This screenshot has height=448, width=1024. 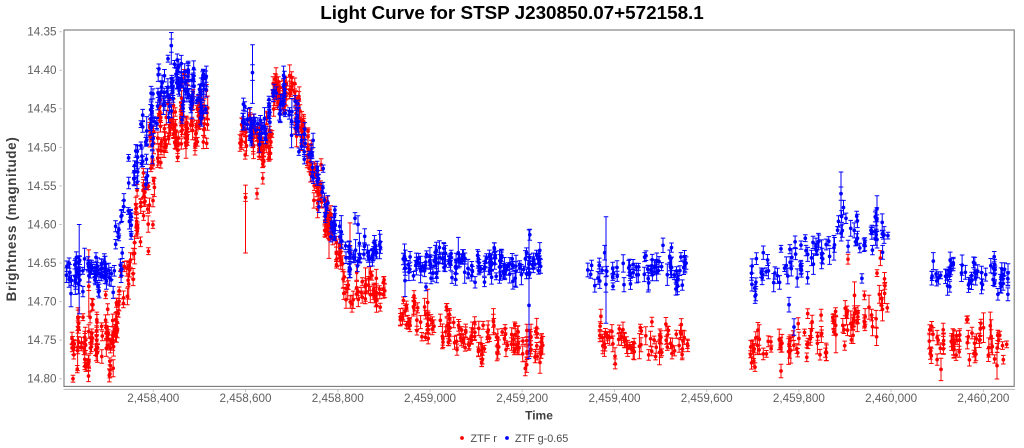 I want to click on svg-text: 14.55, so click(x=42, y=186).